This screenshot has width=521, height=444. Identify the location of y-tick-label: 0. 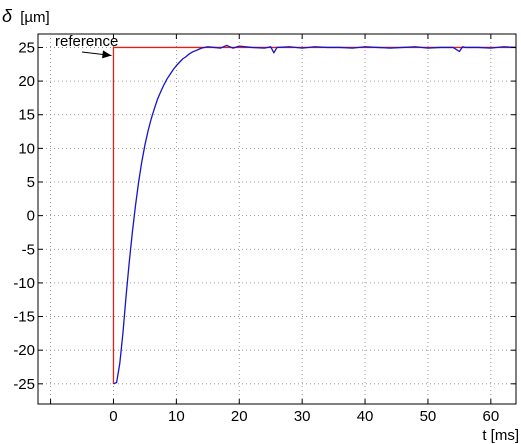
(31, 216).